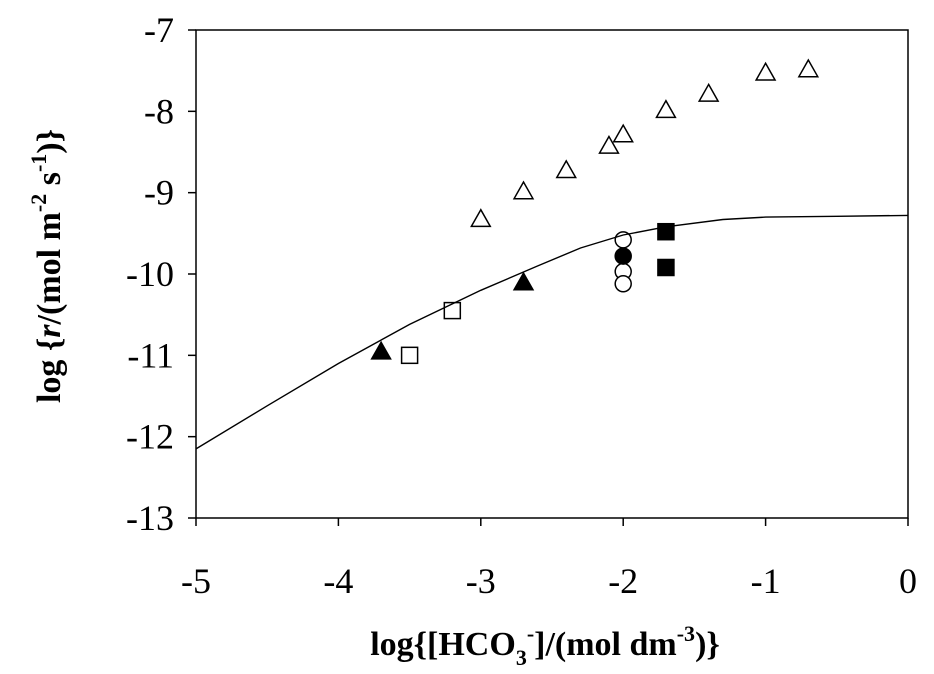 The width and height of the screenshot is (934, 674). I want to click on x-tick-label: 0, so click(908, 581).